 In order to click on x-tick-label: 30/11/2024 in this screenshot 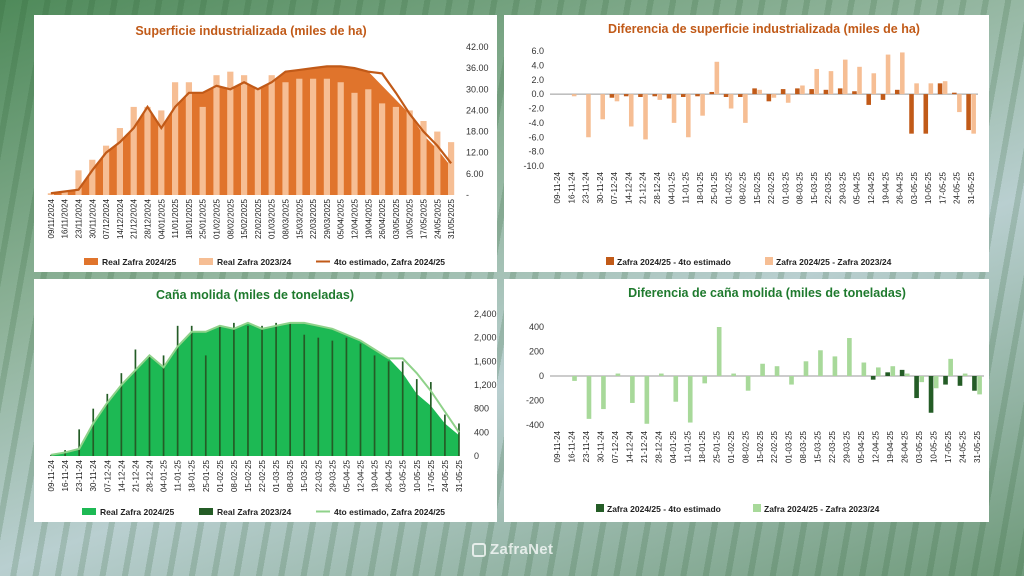, I will do `click(92, 218)`.